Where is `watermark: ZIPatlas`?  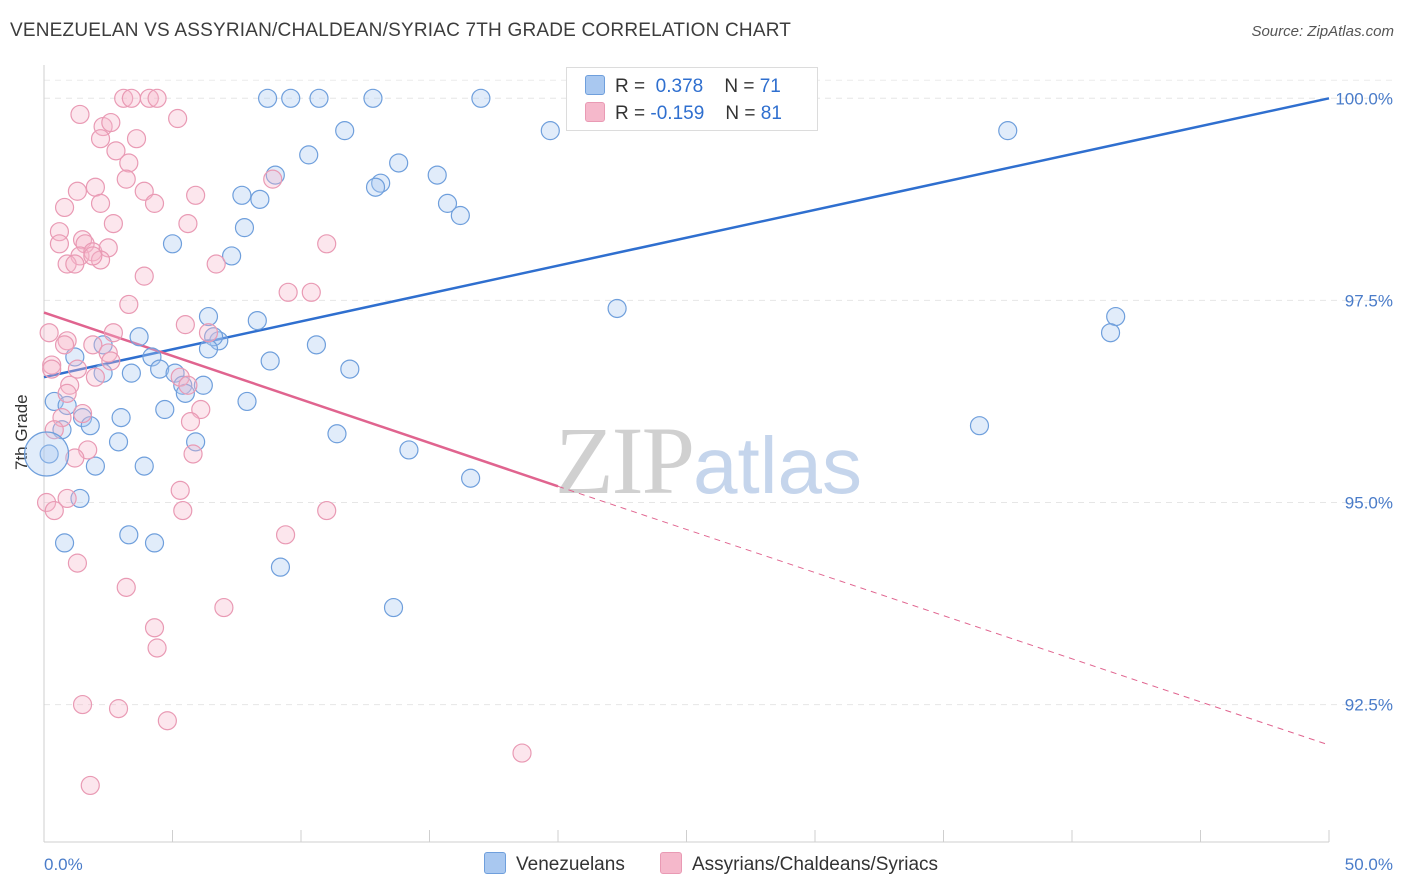
watermark: ZIPatlas is located at coordinates (708, 460).